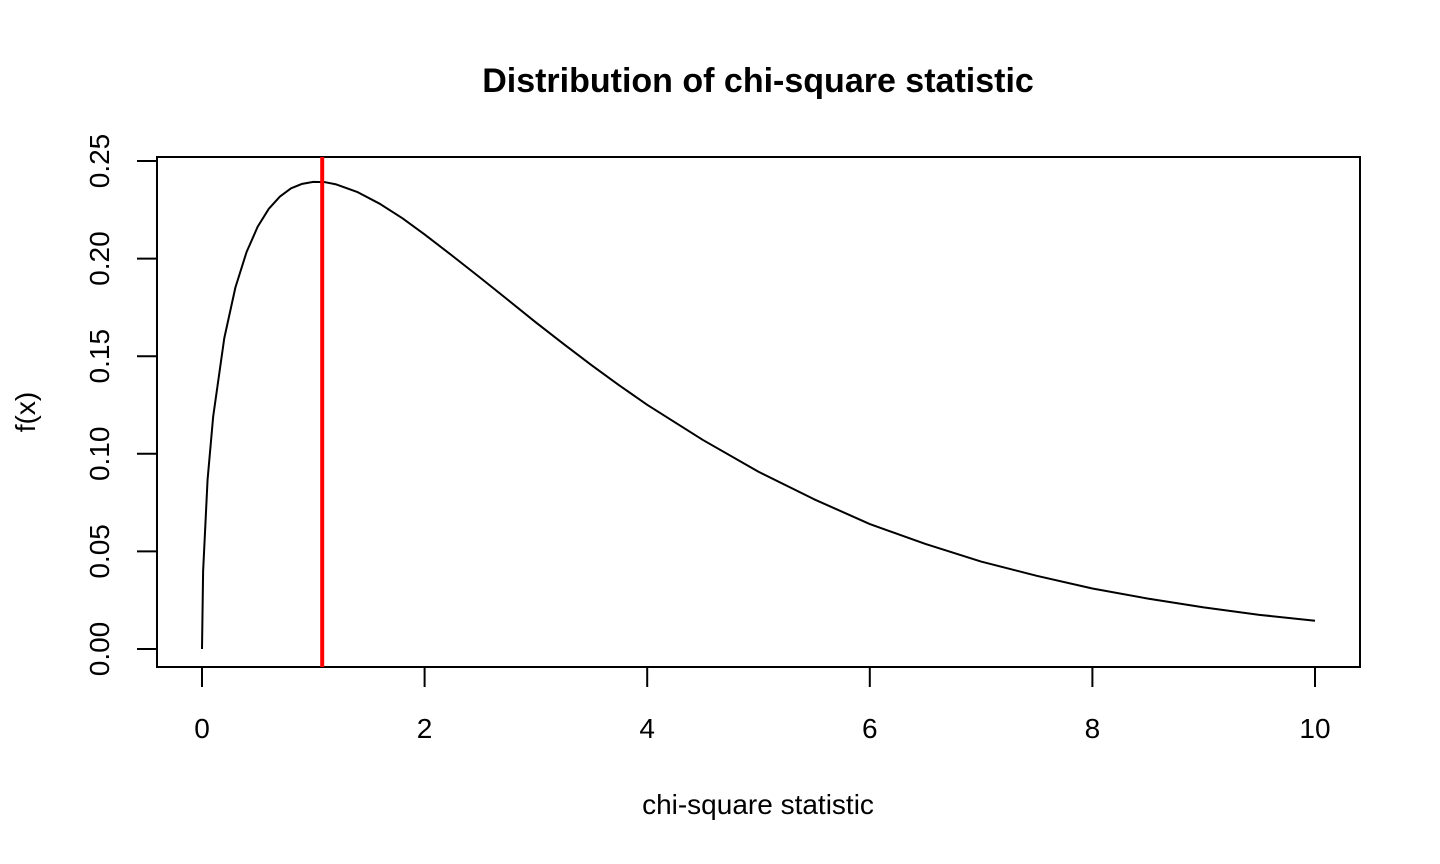 Image resolution: width=1440 pixels, height=864 pixels. I want to click on y-tick-label: 0.20, so click(99, 258).